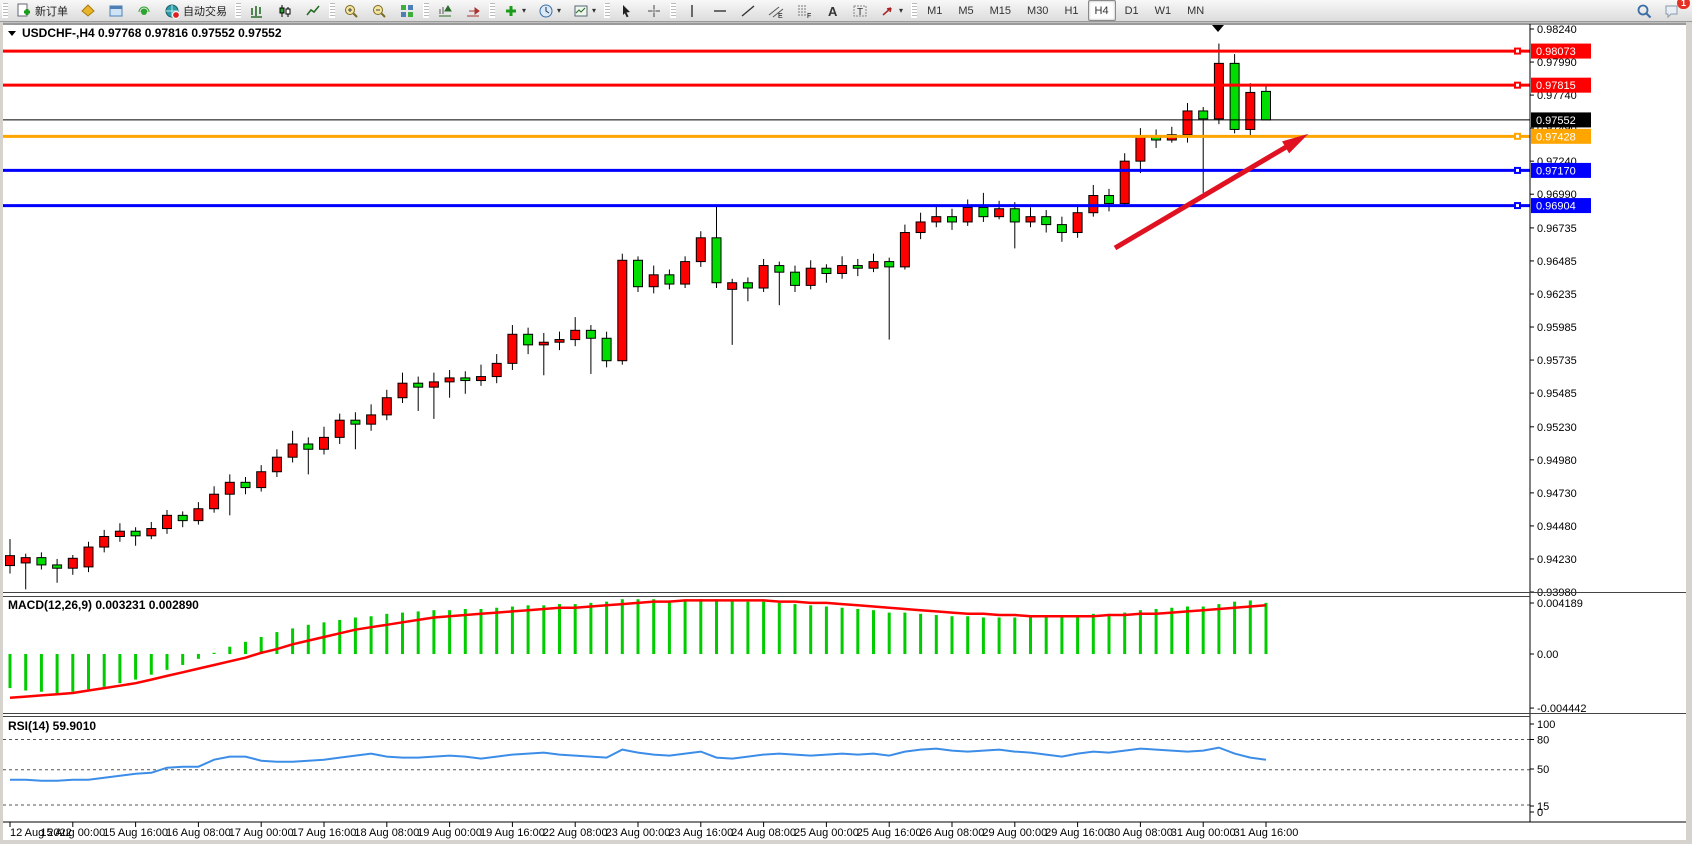 The image size is (1692, 844). What do you see at coordinates (195, 10) in the screenshot?
I see `auto-trading-button: 自动交易` at bounding box center [195, 10].